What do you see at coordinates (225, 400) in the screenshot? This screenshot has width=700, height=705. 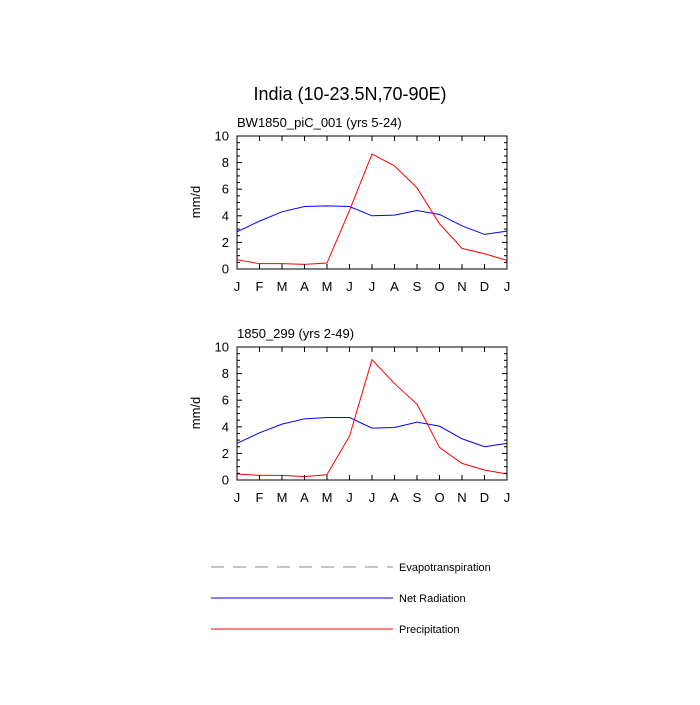 I see `panel-2-ytick-label: 6` at bounding box center [225, 400].